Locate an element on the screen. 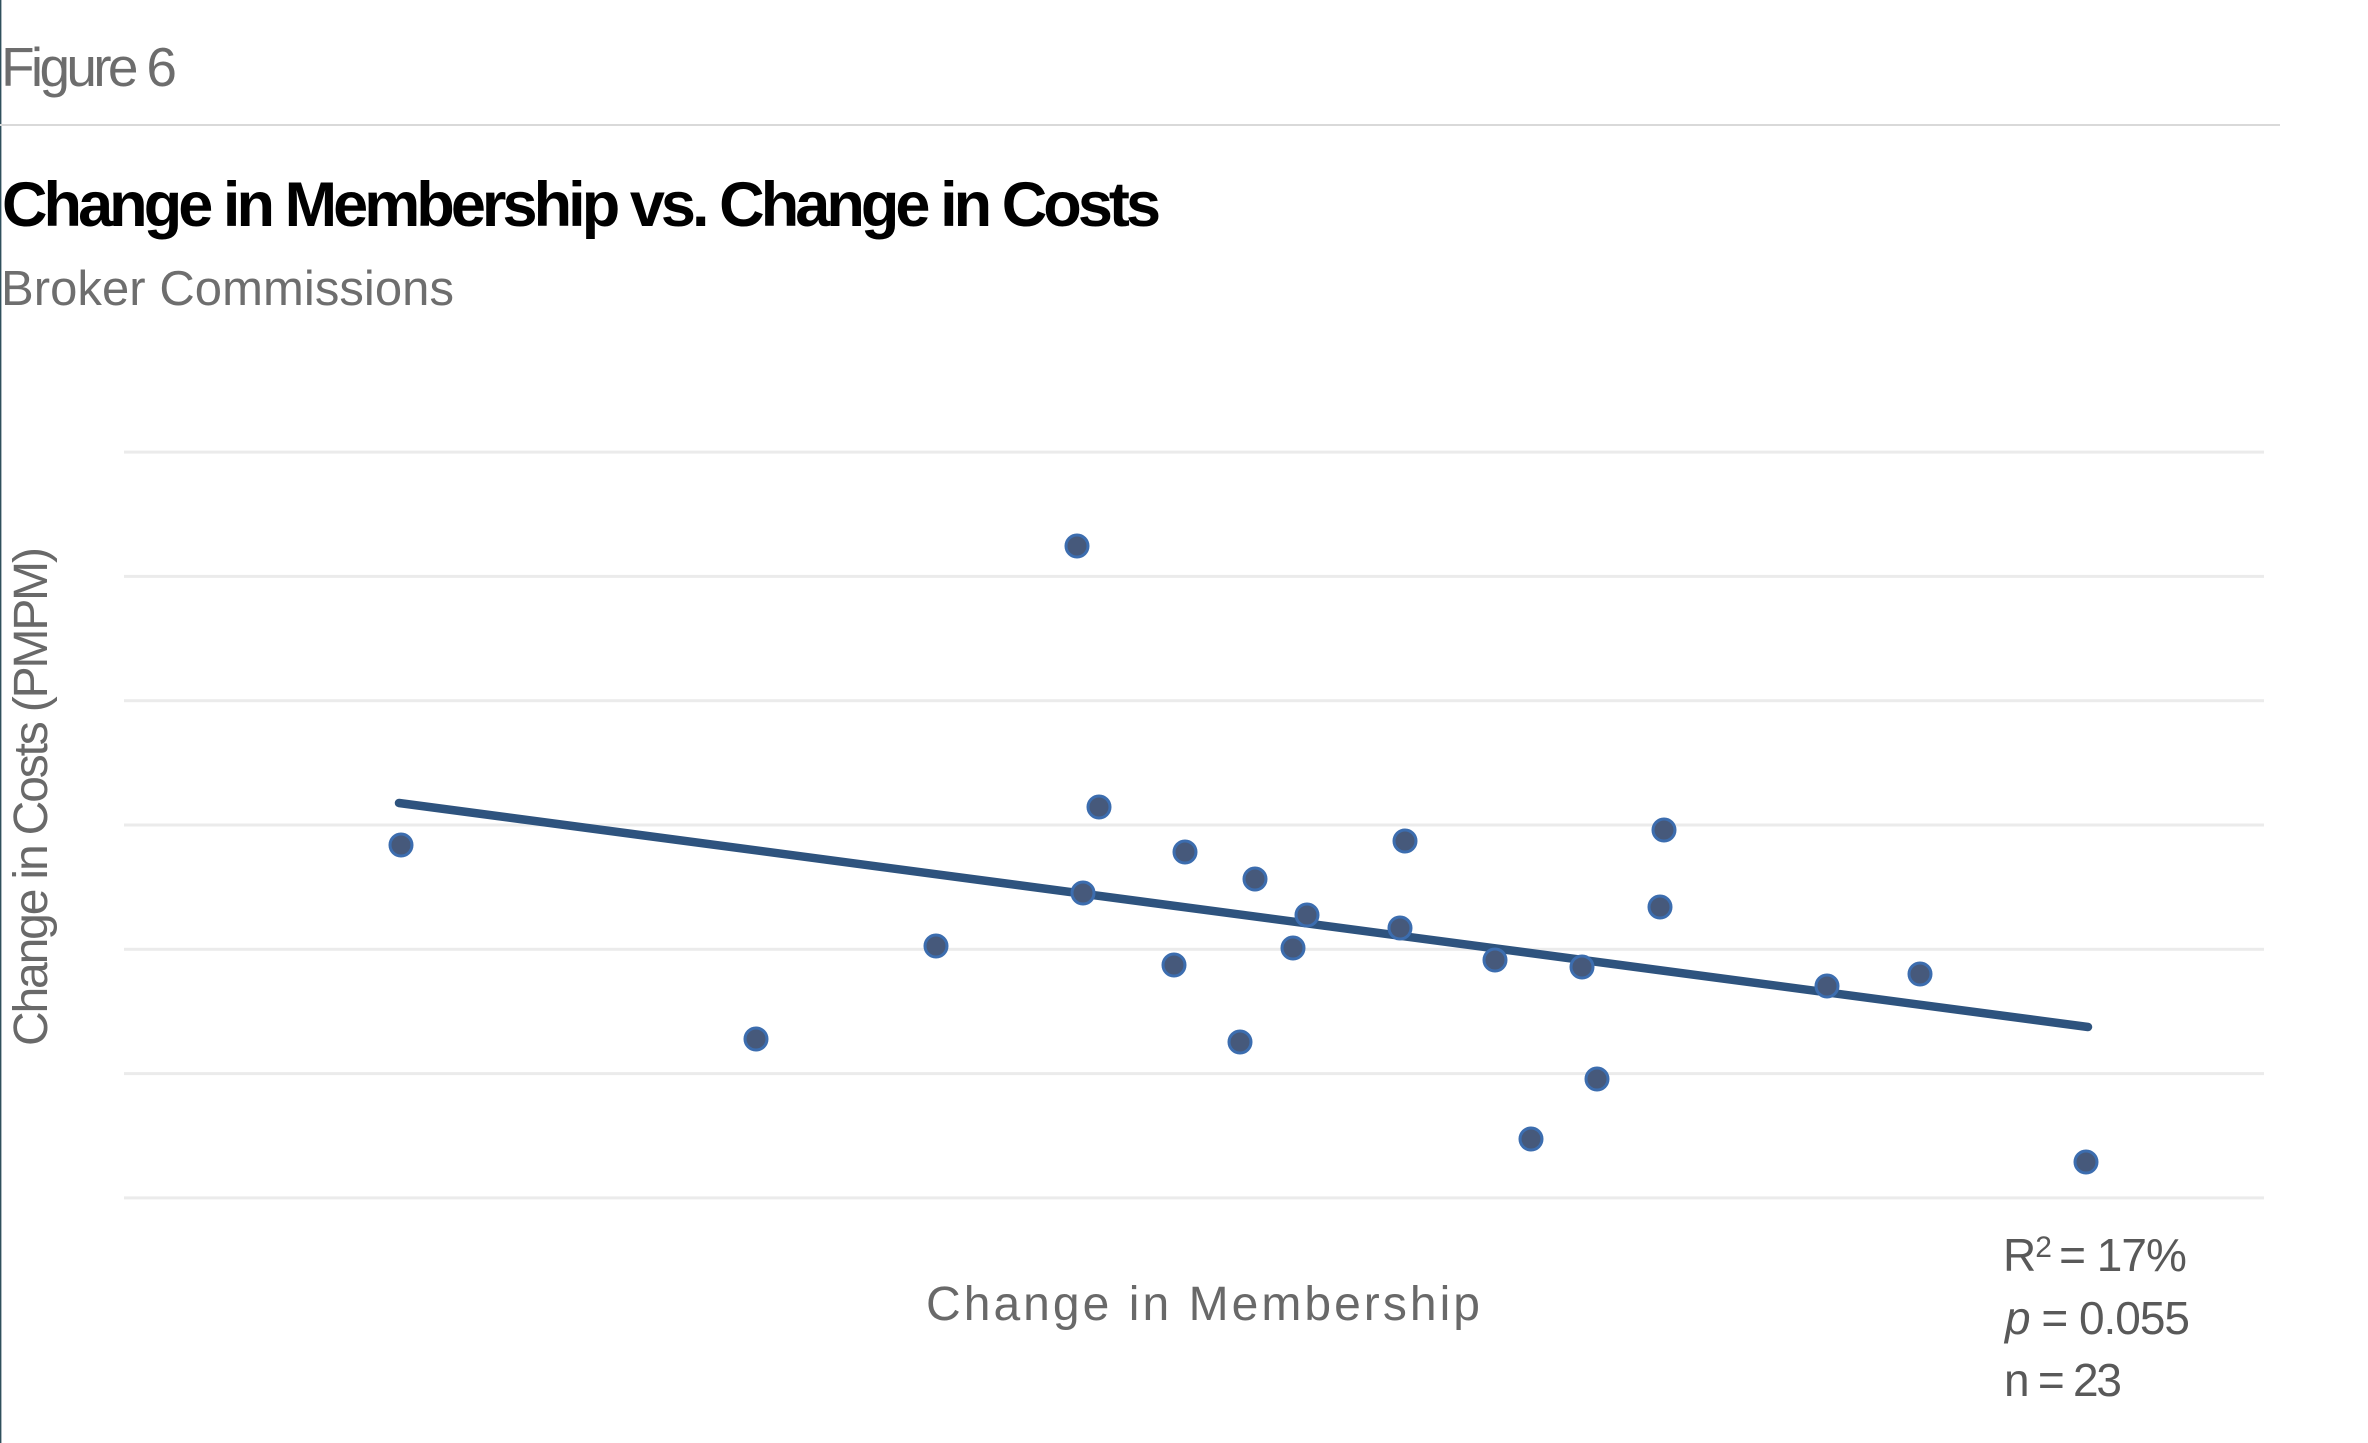  svg-text:Change in Membership vs. Chang: Change in Membership vs. Change in Costs is located at coordinates (581, 205).